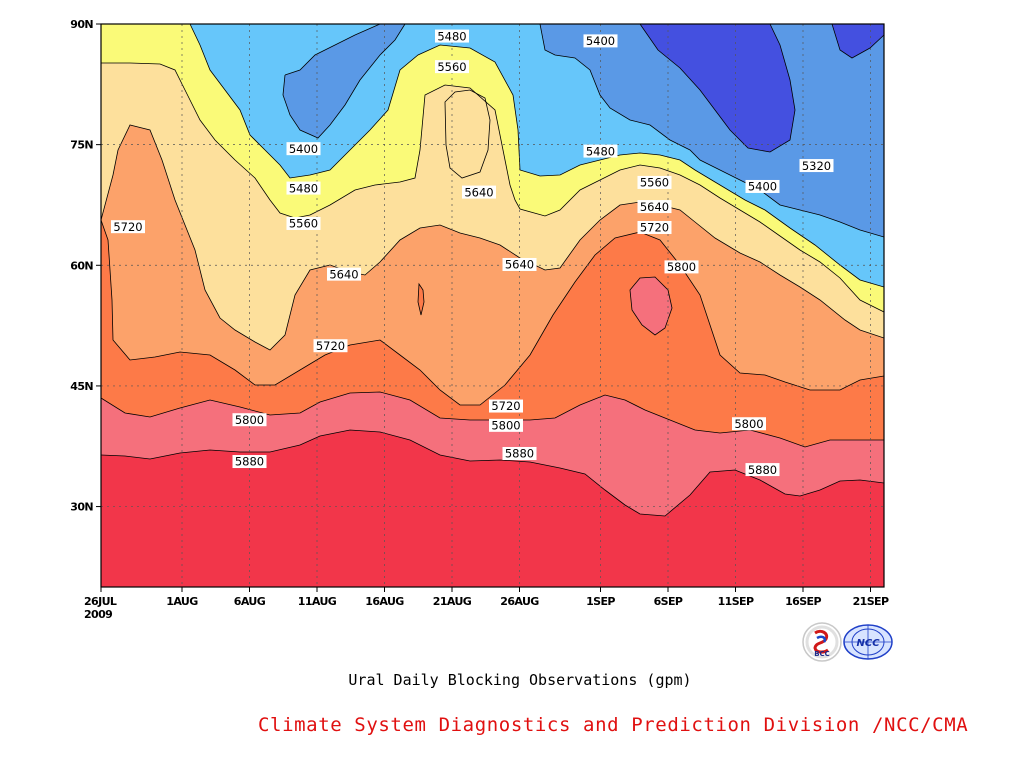 The width and height of the screenshot is (1024, 768). I want to click on x-tick-label-year: 2009, so click(98, 614).